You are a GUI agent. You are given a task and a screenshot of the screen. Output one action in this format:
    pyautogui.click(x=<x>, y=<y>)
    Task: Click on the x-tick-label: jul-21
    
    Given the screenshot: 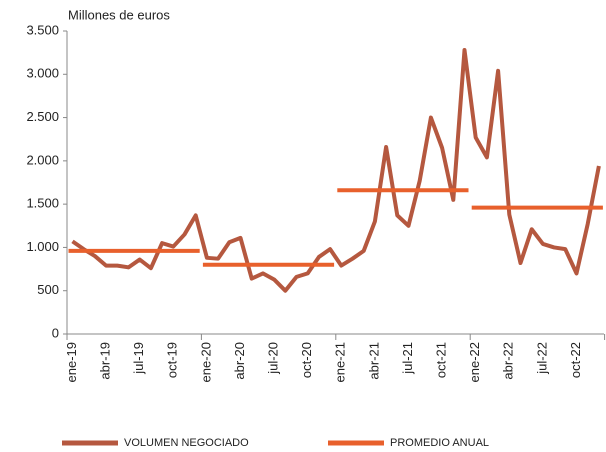 What is the action you would take?
    pyautogui.click(x=407, y=358)
    